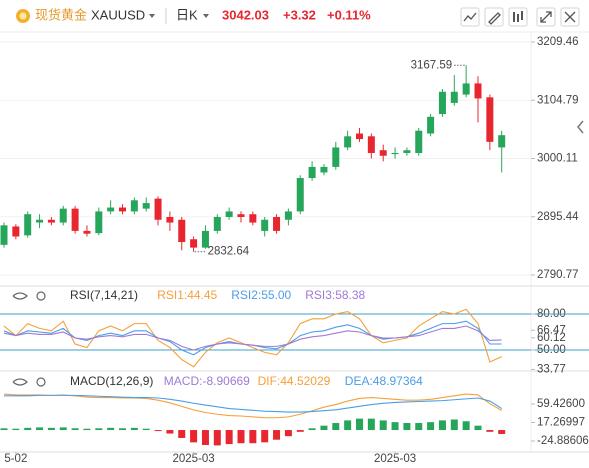 The height and width of the screenshot is (468, 589). What do you see at coordinates (23, 16) in the screenshot?
I see `coin-inner` at bounding box center [23, 16].